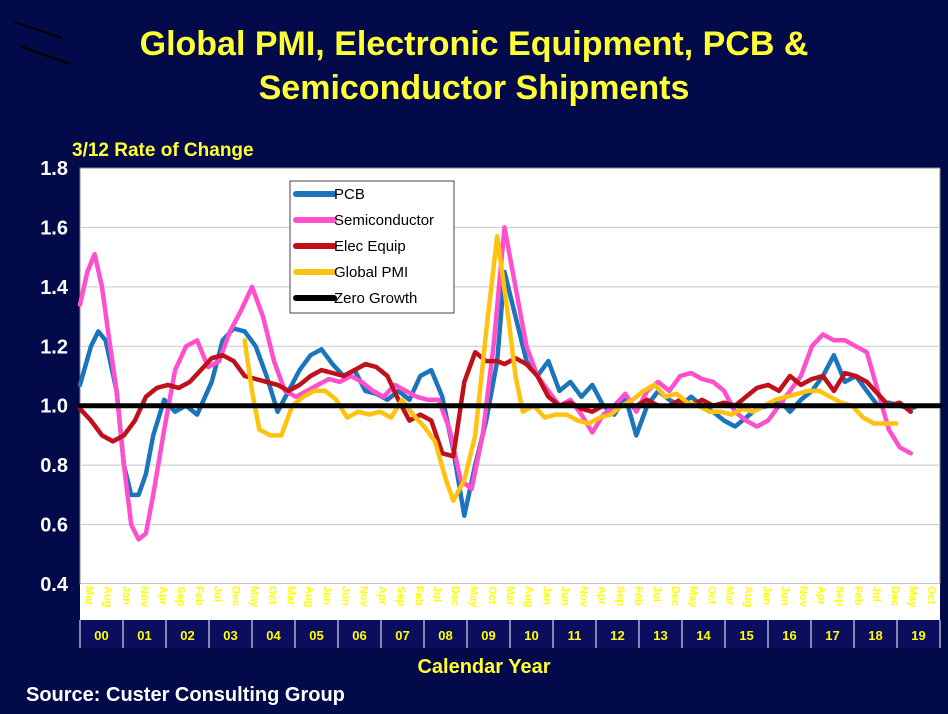 The image size is (948, 714). What do you see at coordinates (371, 272) in the screenshot?
I see `legend-label: Global PMI` at bounding box center [371, 272].